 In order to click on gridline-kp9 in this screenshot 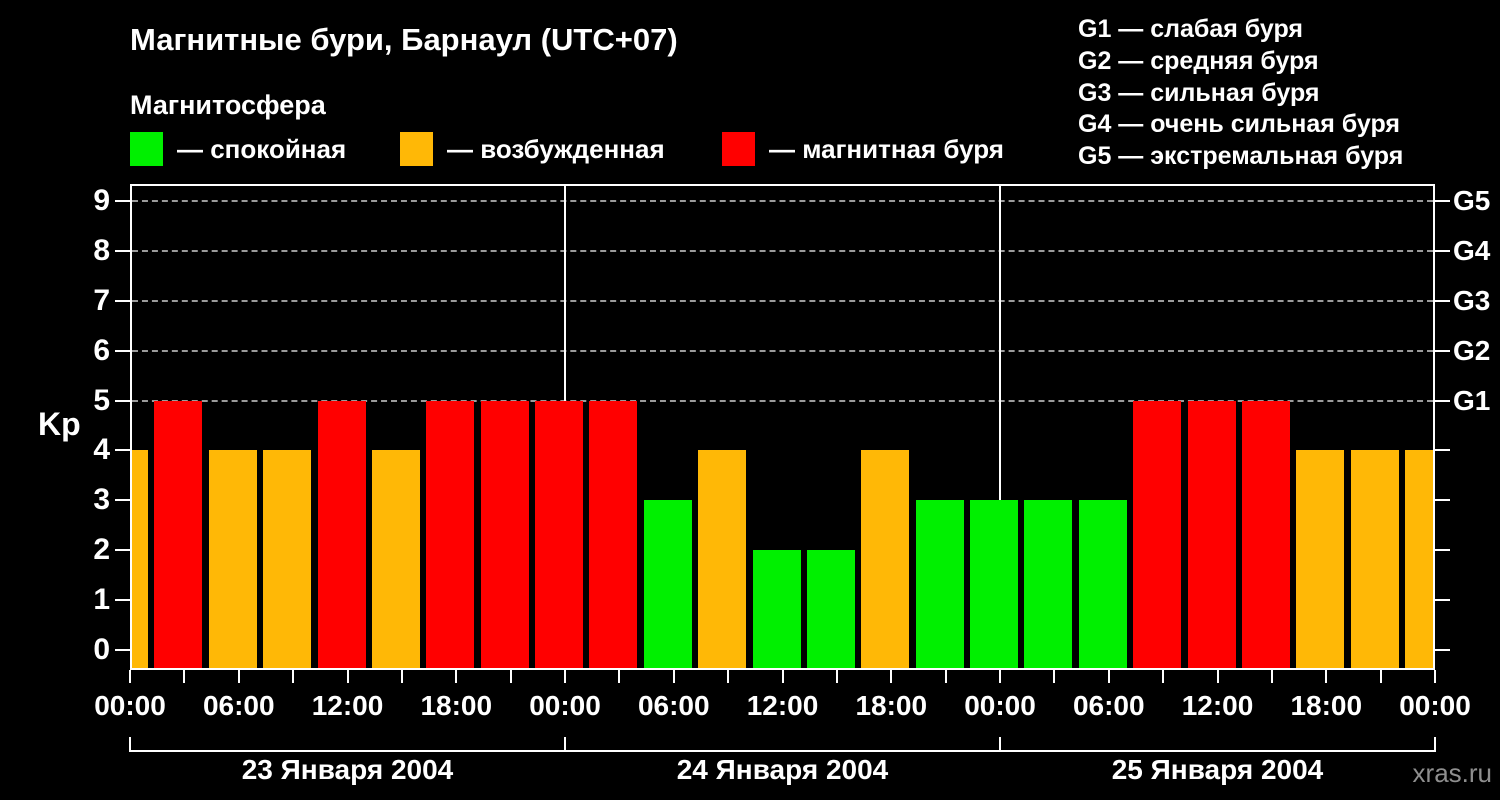, I will do `click(782, 200)`.